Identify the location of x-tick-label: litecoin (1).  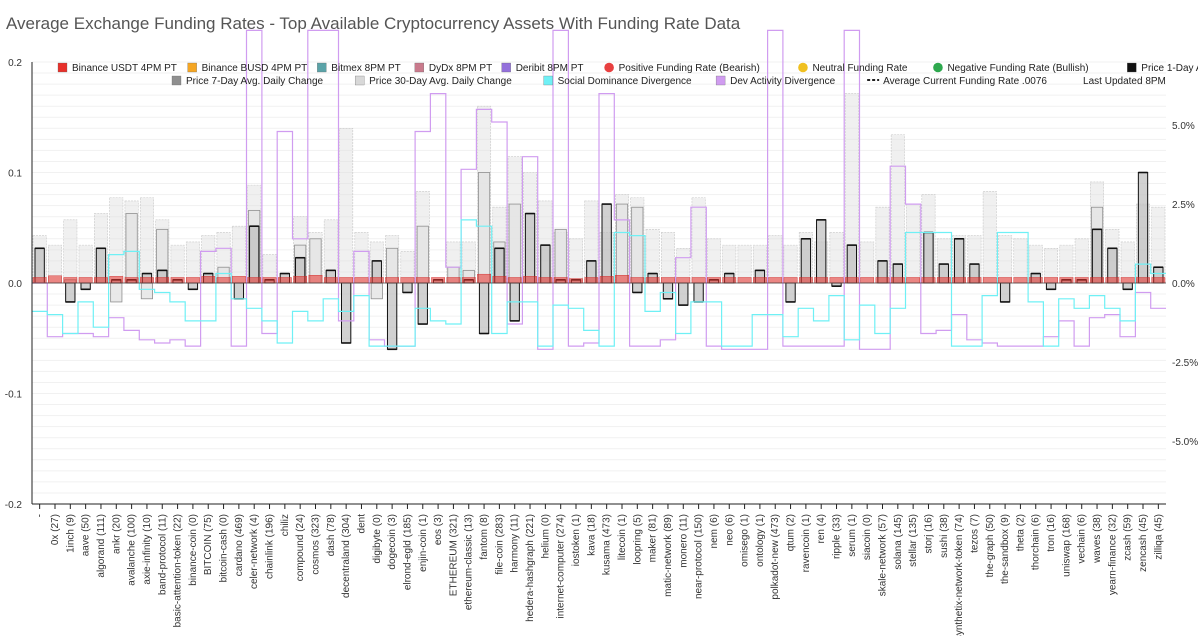
(622, 537).